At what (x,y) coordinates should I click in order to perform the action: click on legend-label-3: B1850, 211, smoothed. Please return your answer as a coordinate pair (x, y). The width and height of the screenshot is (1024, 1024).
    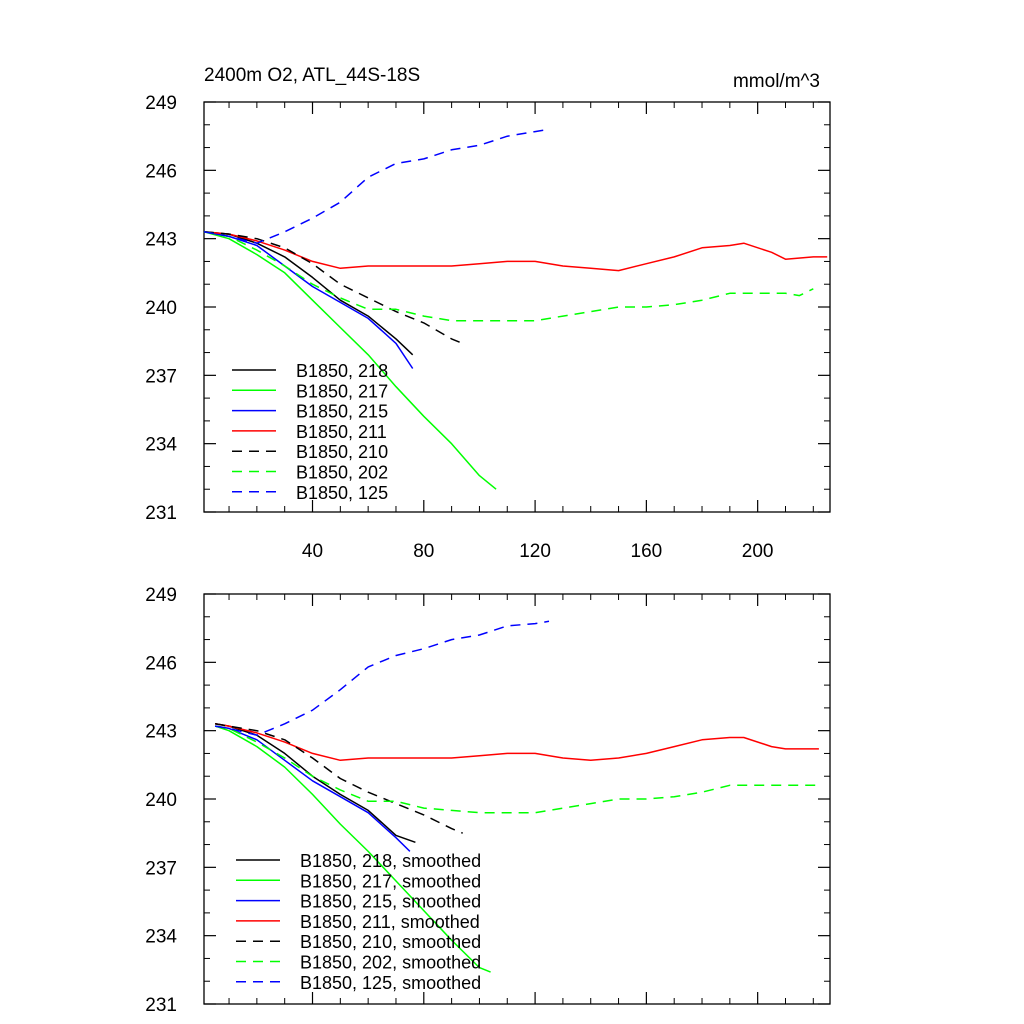
    Looking at the image, I should click on (390, 922).